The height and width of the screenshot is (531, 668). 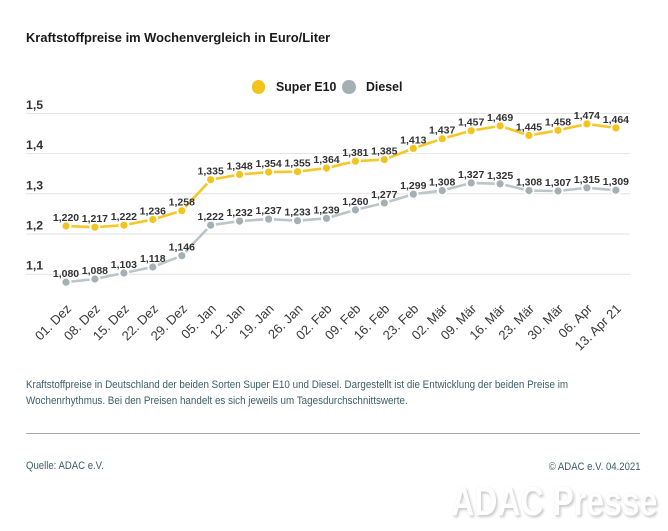 I want to click on svg-text: 1,220, so click(x=66, y=218).